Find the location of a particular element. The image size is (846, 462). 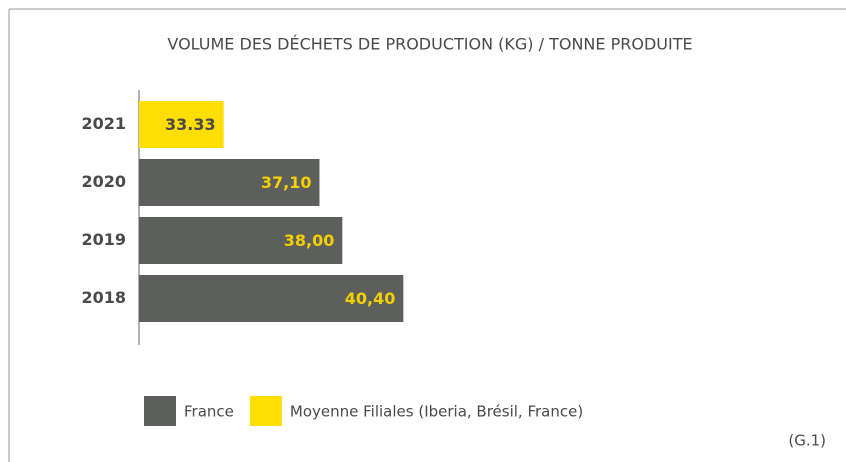

value-label: 37,10 is located at coordinates (286, 182).